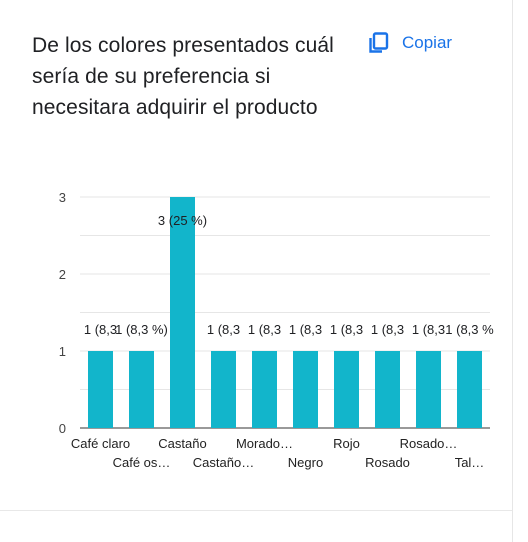 Image resolution: width=528 pixels, height=542 pixels. What do you see at coordinates (379, 43) in the screenshot?
I see `copy-icon` at bounding box center [379, 43].